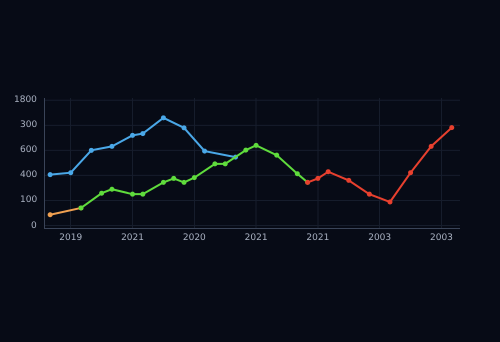 The height and width of the screenshot is (342, 500). Describe the element at coordinates (194, 237) in the screenshot. I see `x-tick-label: 2020` at that location.